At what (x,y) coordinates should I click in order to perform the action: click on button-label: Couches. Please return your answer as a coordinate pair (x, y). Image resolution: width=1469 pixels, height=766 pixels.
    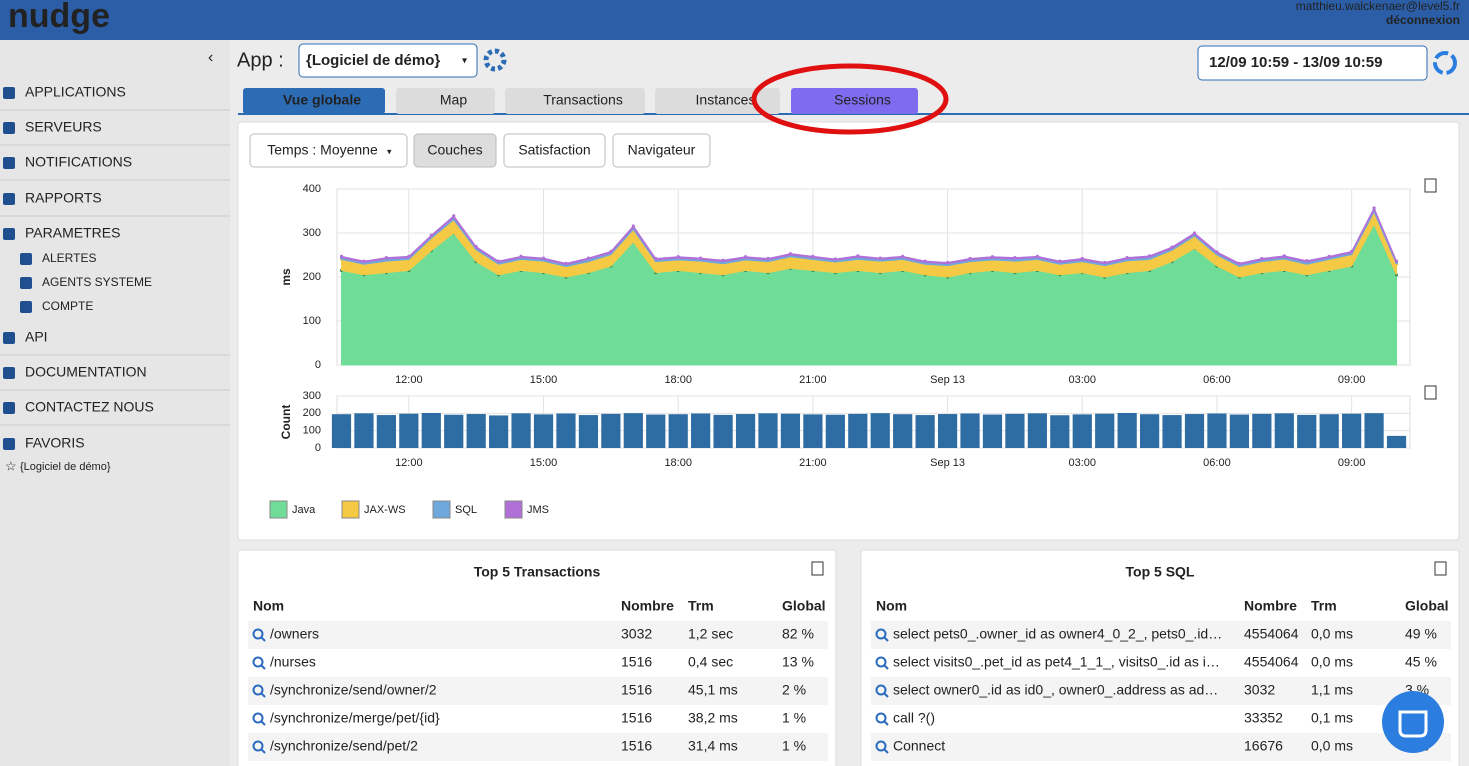
    Looking at the image, I should click on (454, 150).